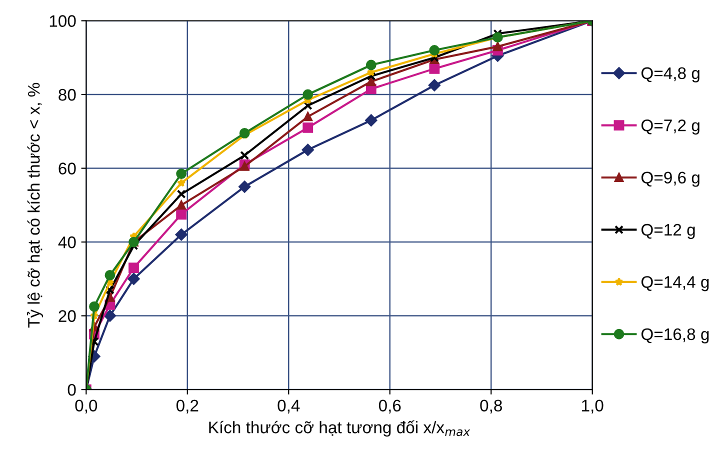 The height and width of the screenshot is (461, 718). I want to click on y-tick-label: 20, so click(67, 316).